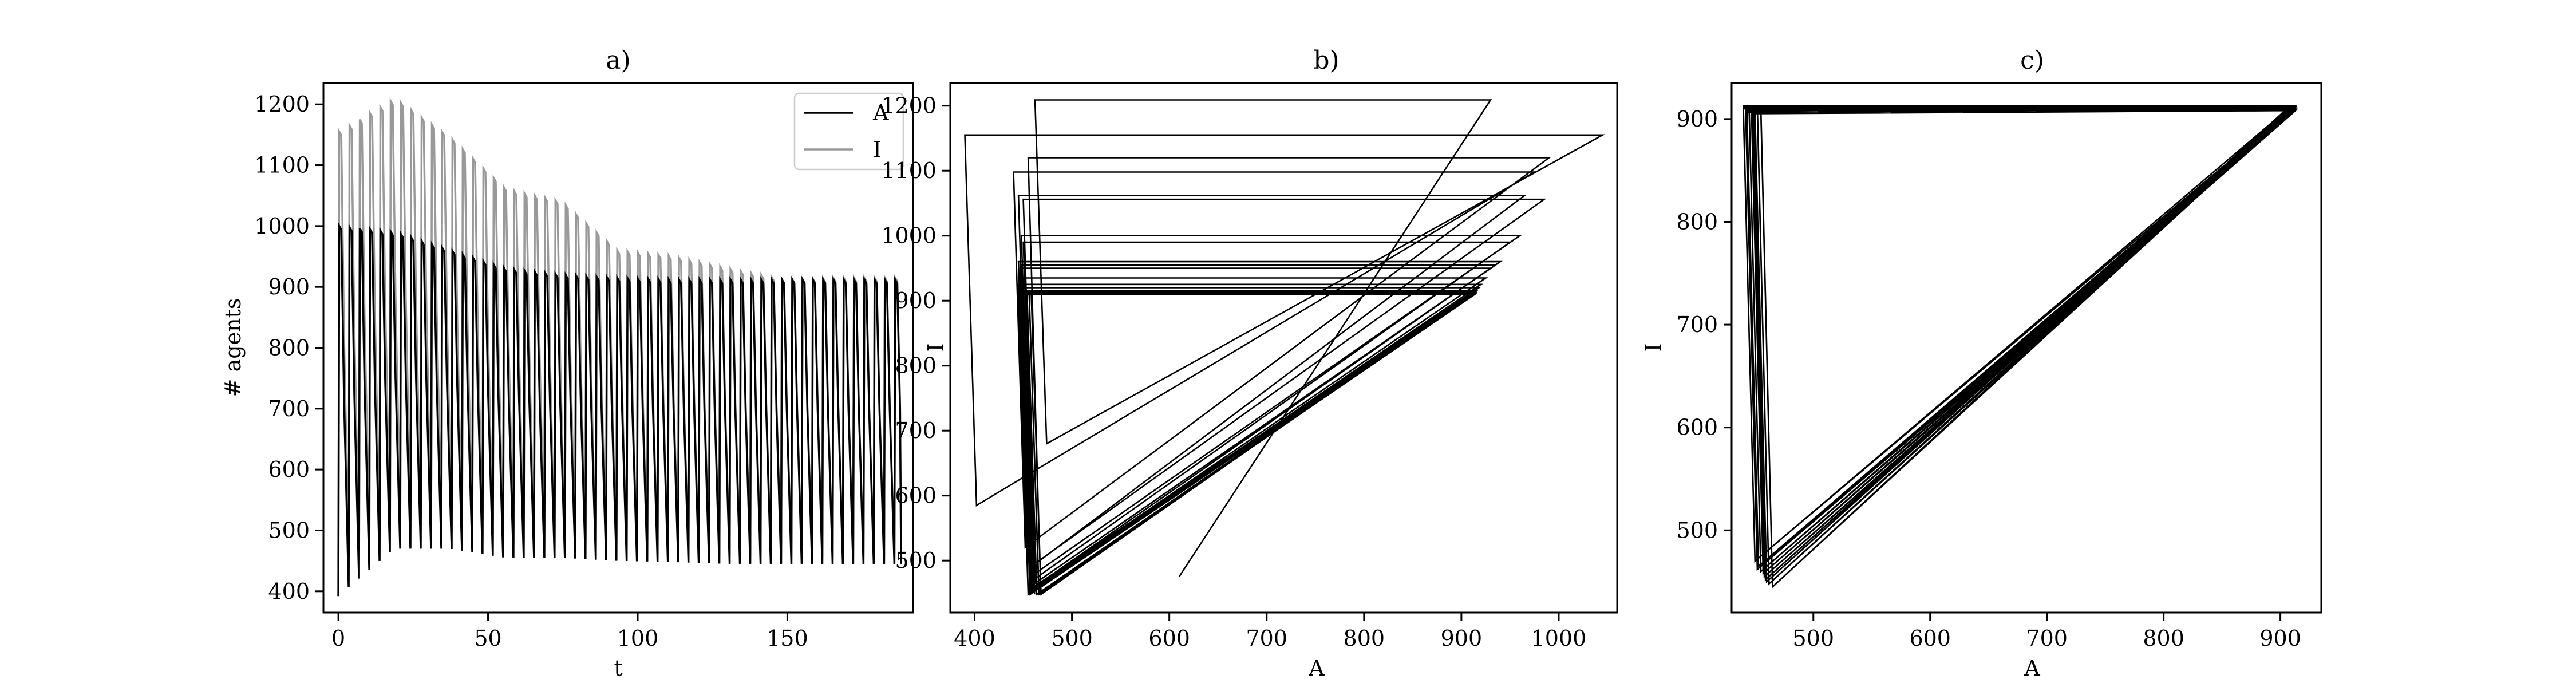 The height and width of the screenshot is (687, 2576). I want to click on legend-label-a: A, so click(880, 112).